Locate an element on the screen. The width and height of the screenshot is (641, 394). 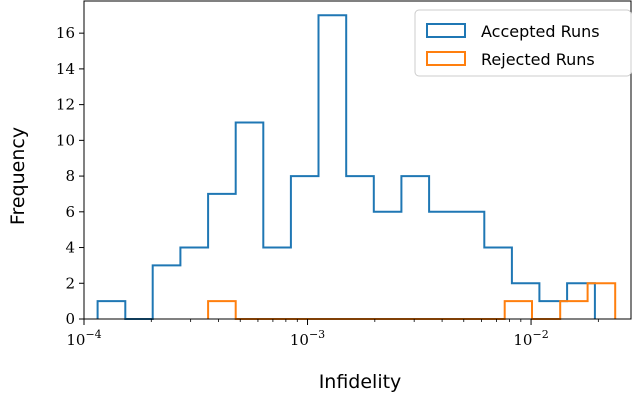
x-tick-label: 10⁻⁴ is located at coordinates (83, 338).